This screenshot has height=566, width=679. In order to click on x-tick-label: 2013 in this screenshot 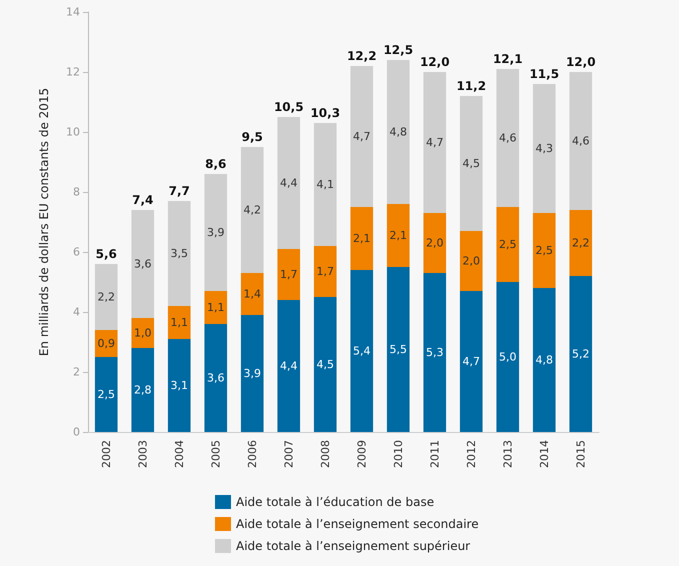, I will do `click(507, 454)`.